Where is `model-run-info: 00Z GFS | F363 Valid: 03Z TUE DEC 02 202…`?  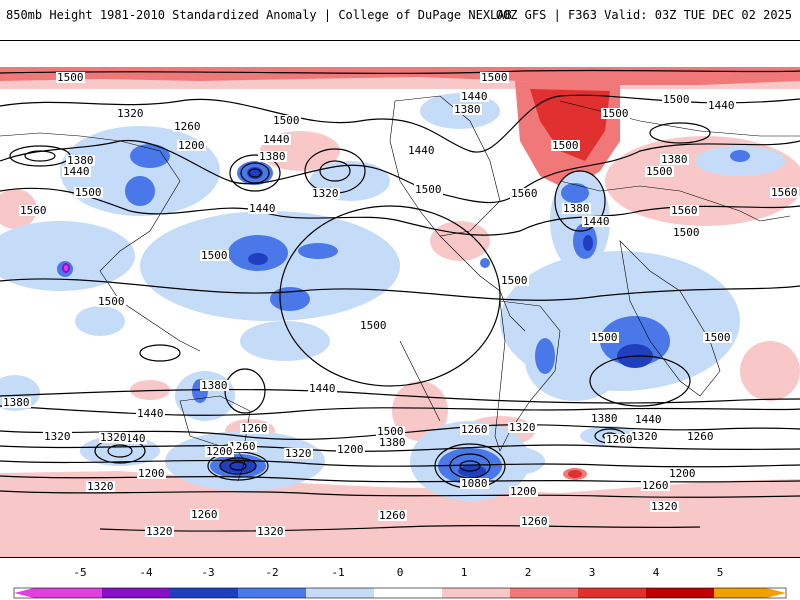
model-run-info: 00Z GFS | F363 Valid: 03Z TUE DEC 02 202… is located at coordinates (643, 15).